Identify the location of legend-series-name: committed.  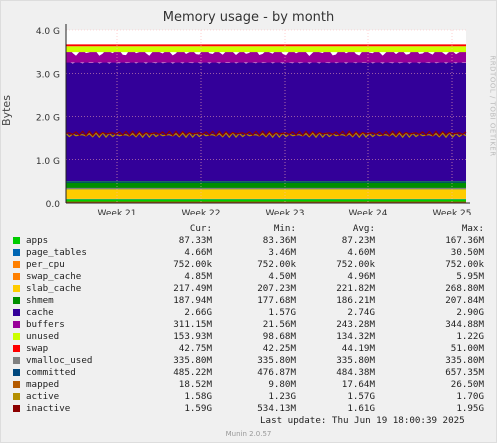
(51, 372).